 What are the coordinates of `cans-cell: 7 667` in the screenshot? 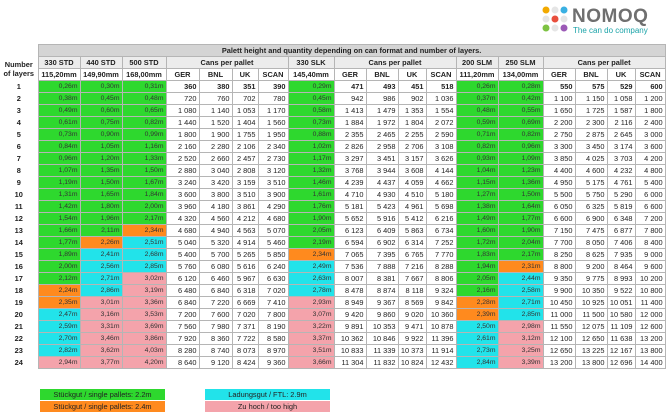 It's located at (412, 278).